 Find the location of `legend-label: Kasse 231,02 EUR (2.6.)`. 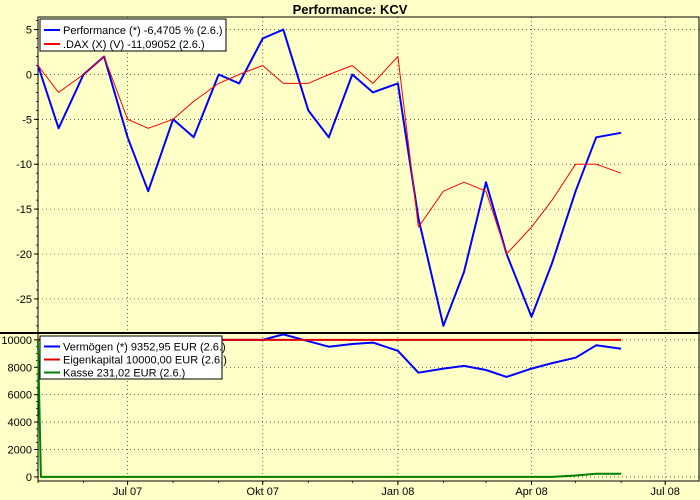

legend-label: Kasse 231,02 EUR (2.6.) is located at coordinates (124, 374).